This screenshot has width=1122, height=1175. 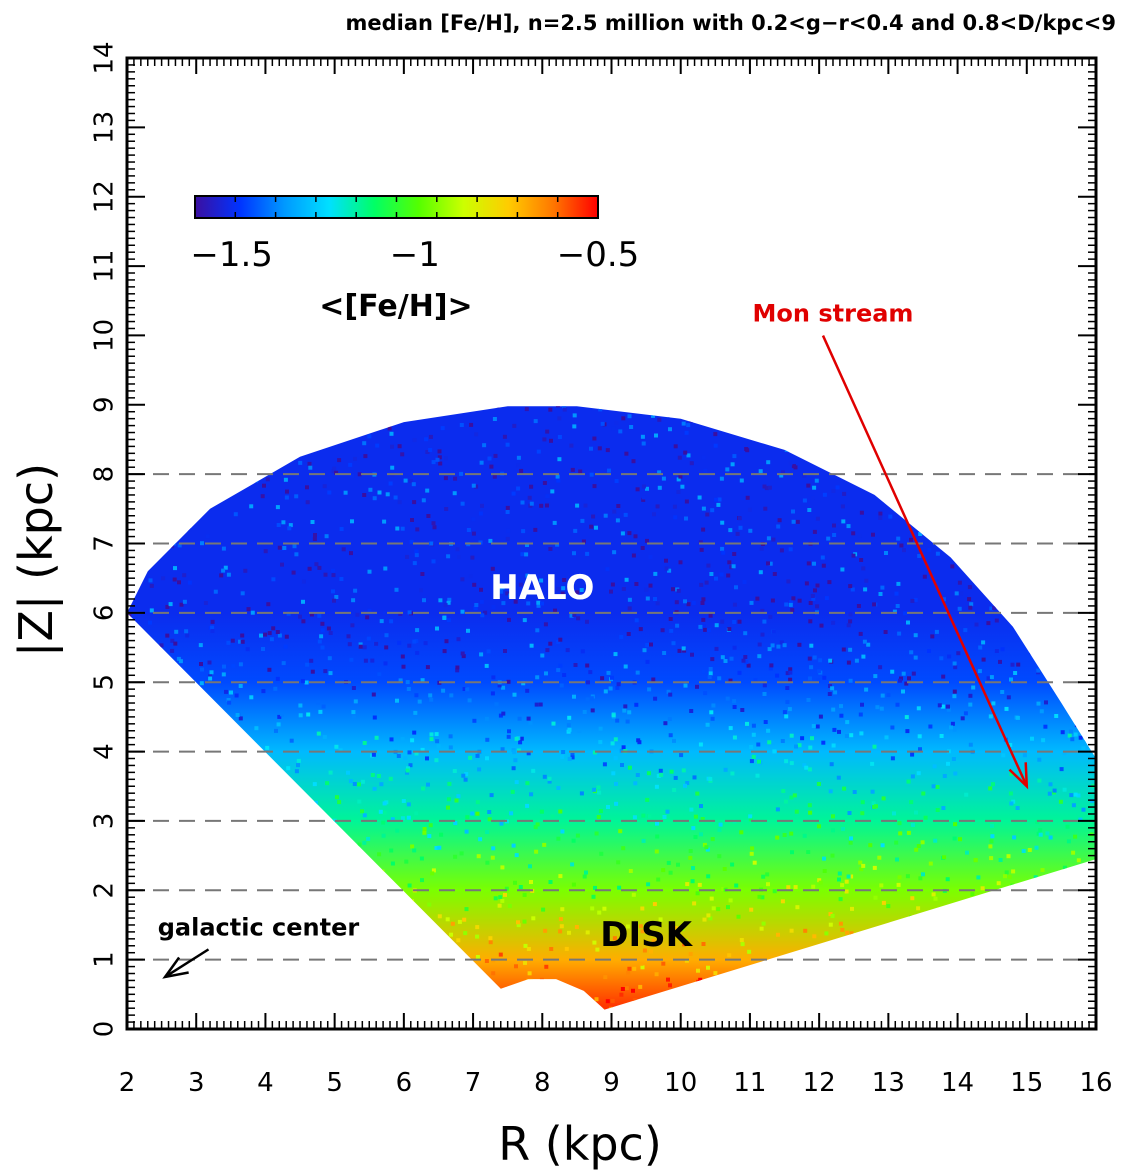 I want to click on x-tick-label-14: 14, so click(x=957, y=1083).